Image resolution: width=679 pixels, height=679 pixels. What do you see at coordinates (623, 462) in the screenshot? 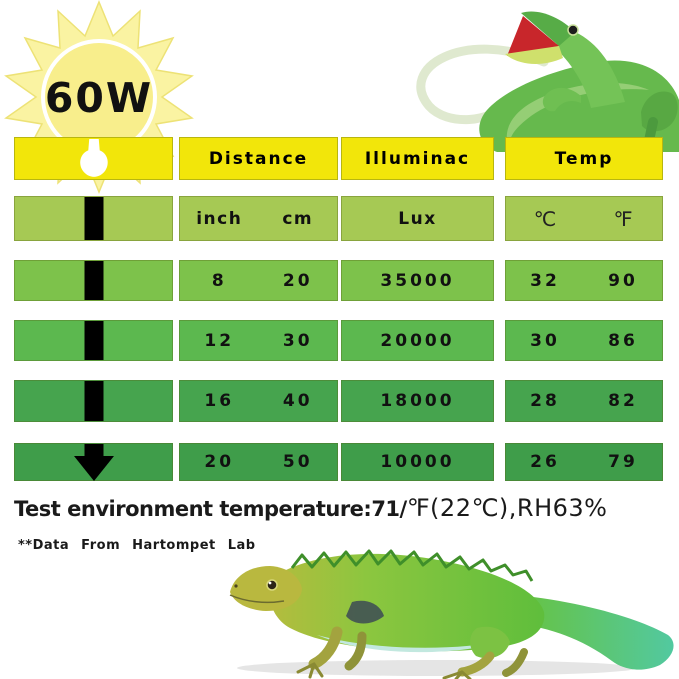
I see `temp-fahrenheit-value: 79` at bounding box center [623, 462].